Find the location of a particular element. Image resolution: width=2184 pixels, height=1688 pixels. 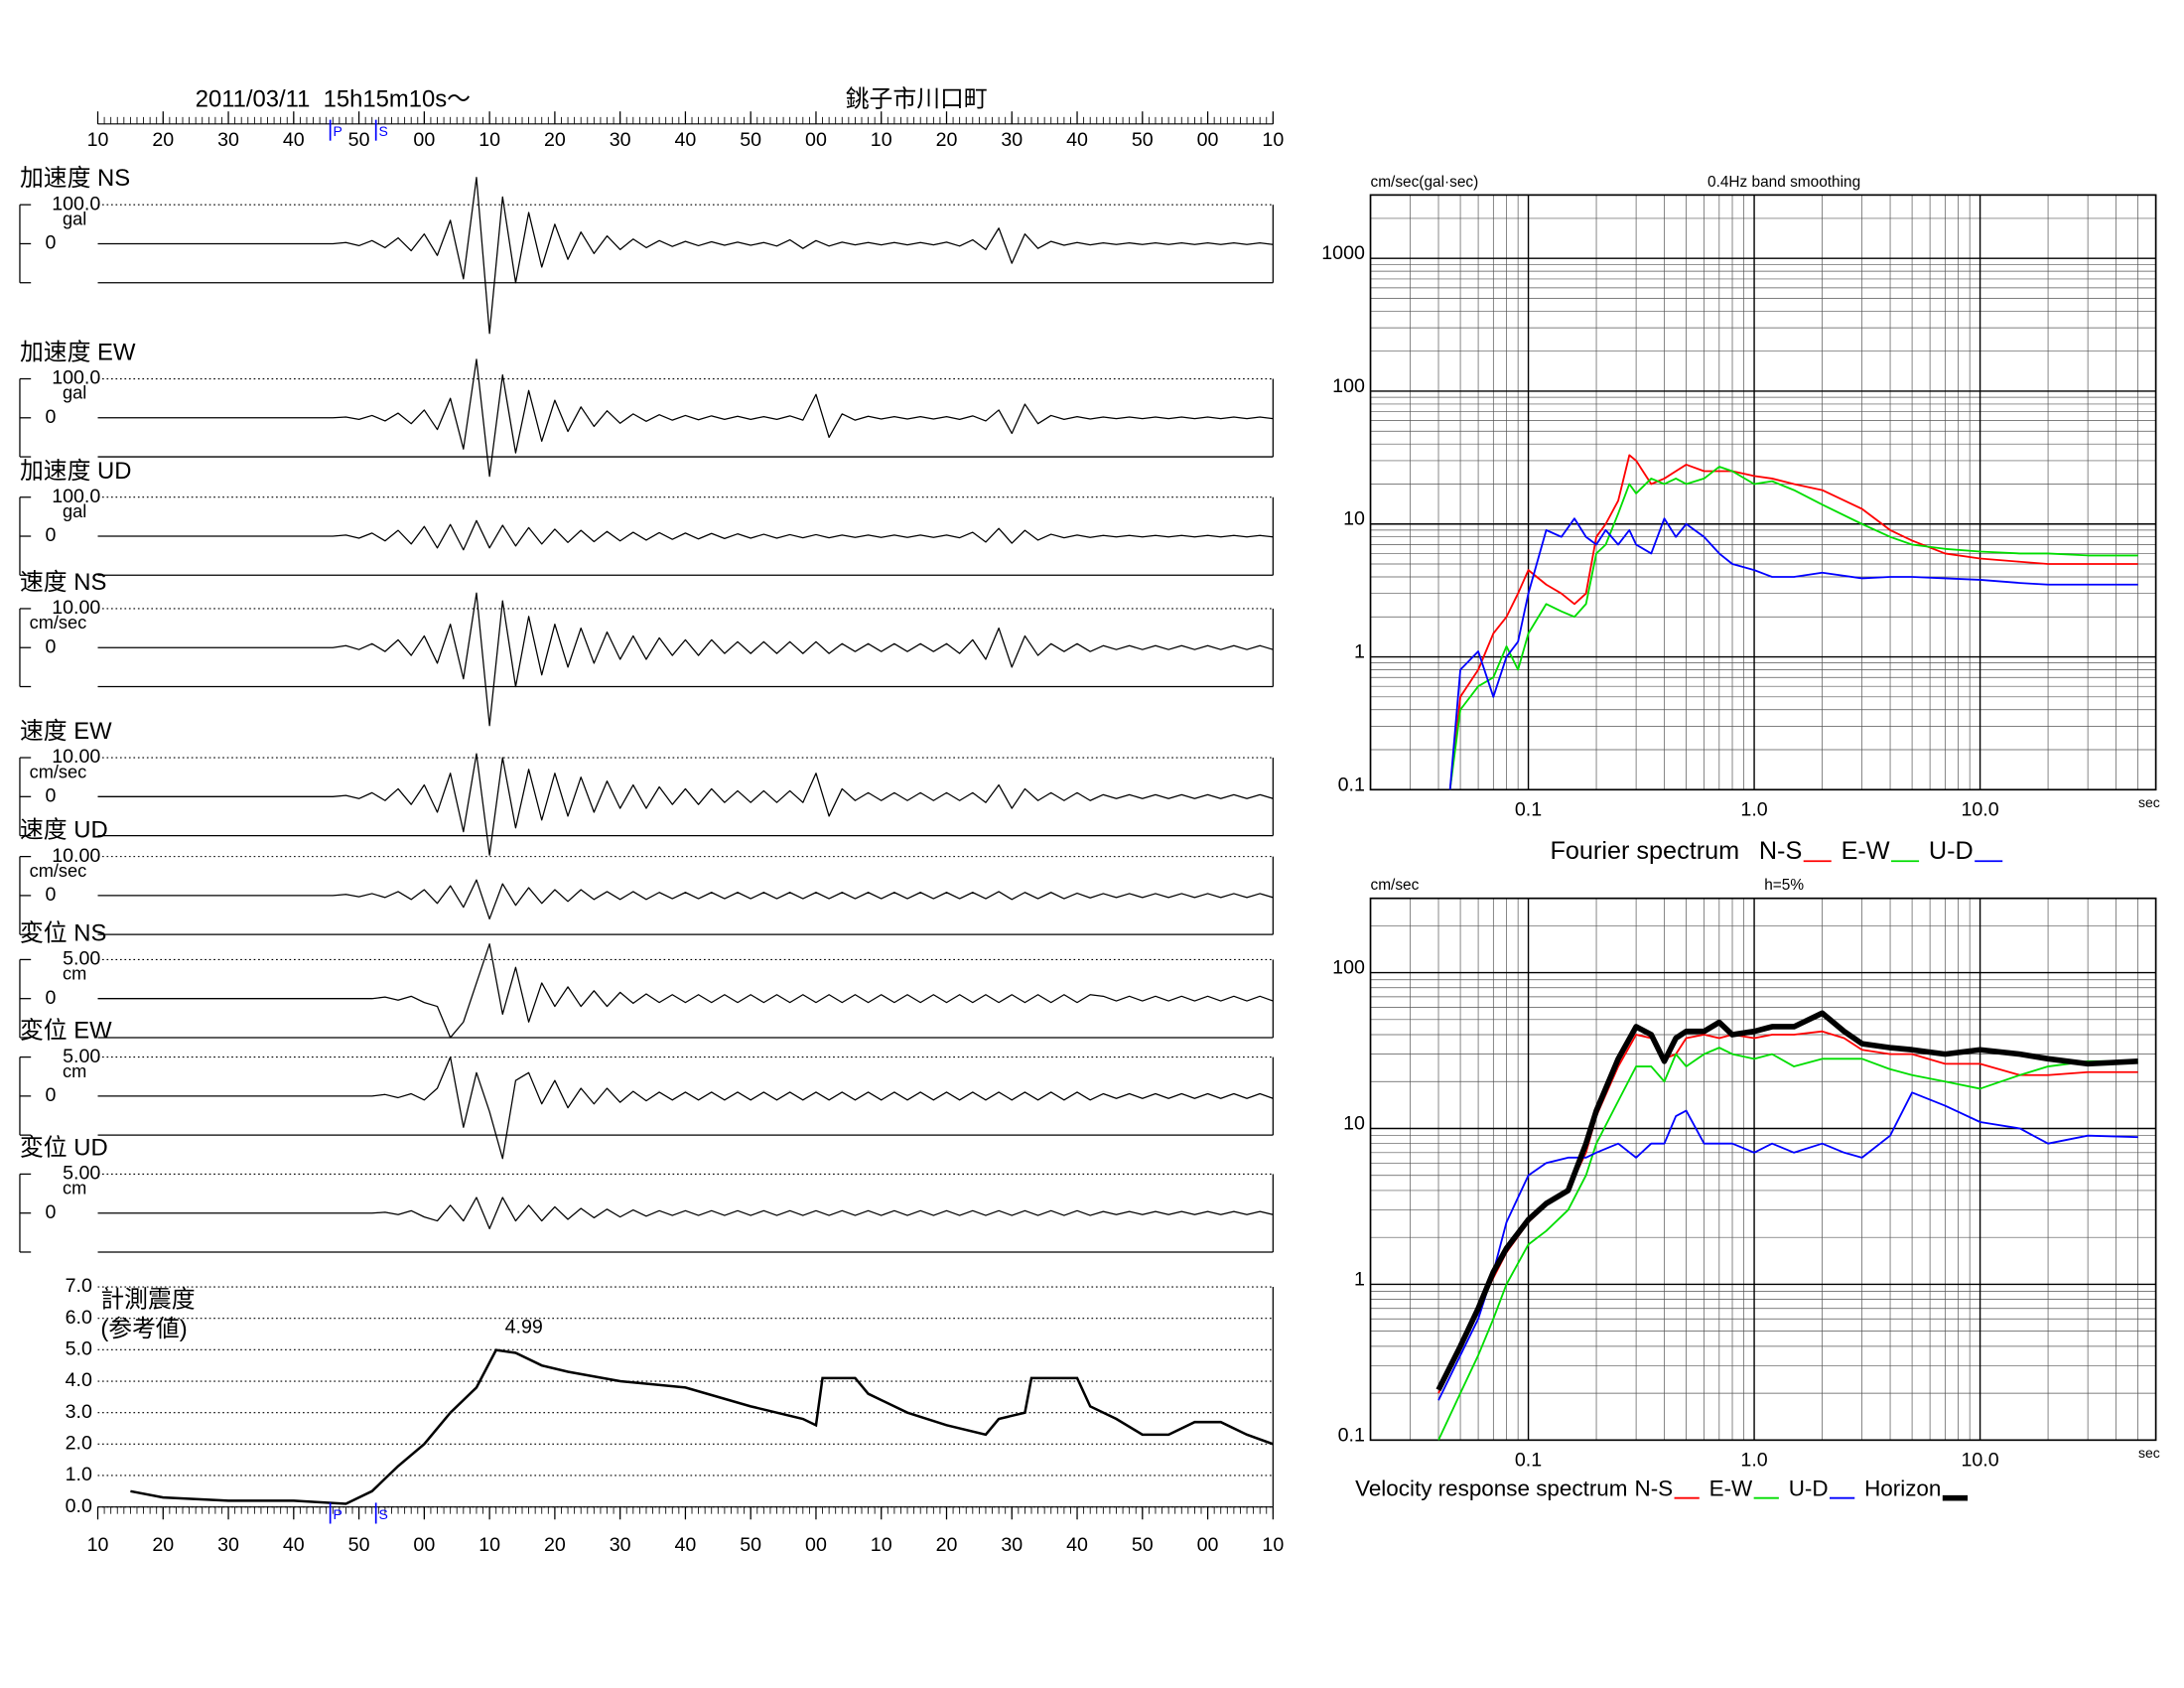

panel-label: 加速度 EW is located at coordinates (78, 353).